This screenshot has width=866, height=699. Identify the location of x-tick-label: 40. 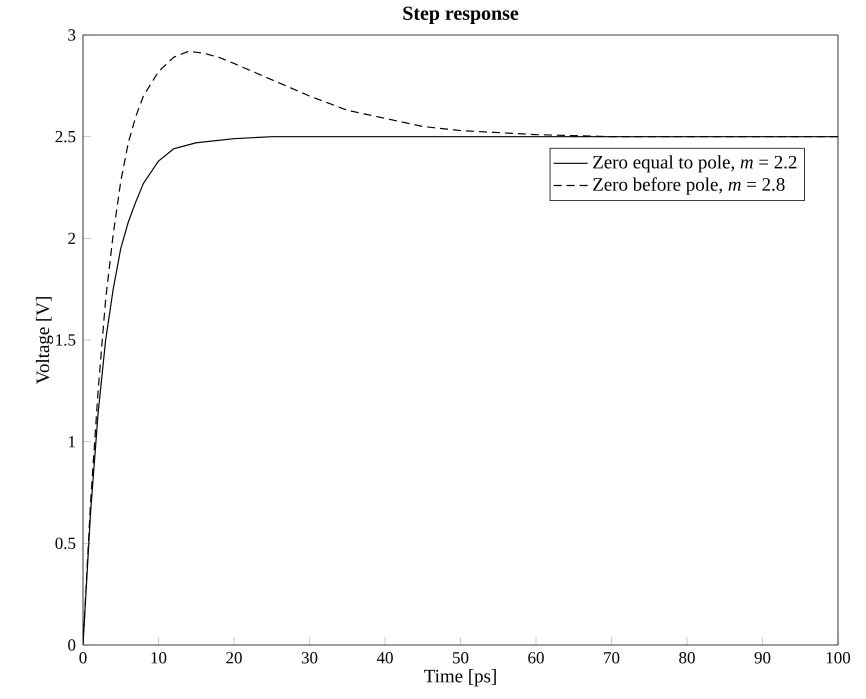
(384, 658).